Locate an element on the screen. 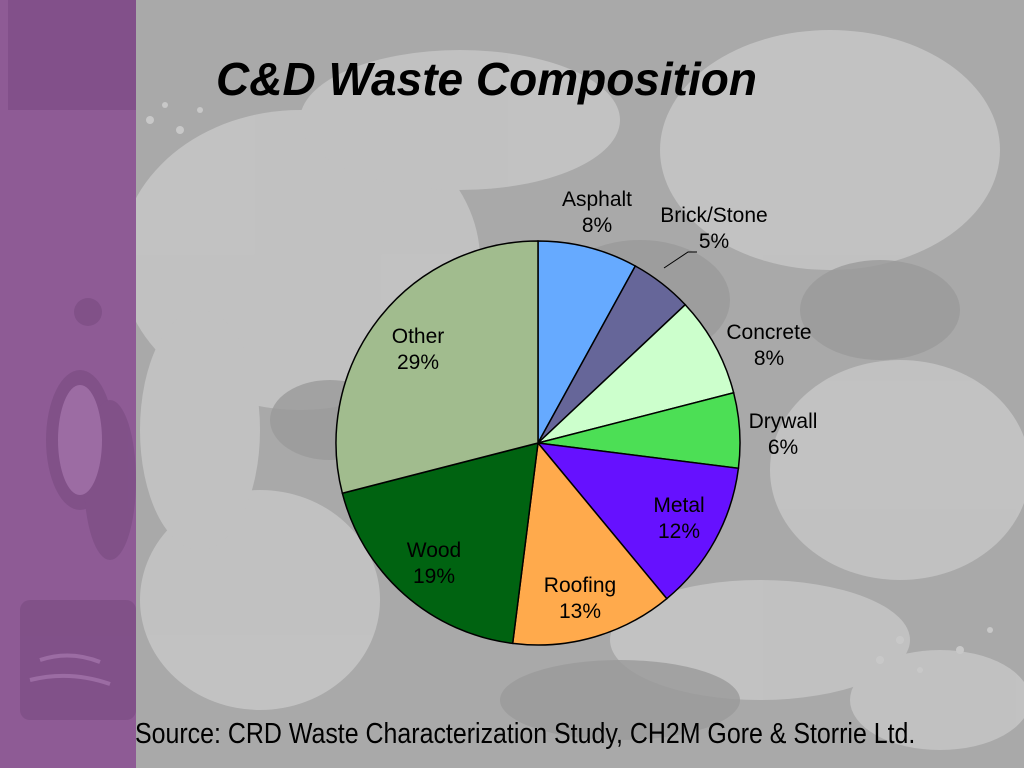 Image resolution: width=1024 pixels, height=768 pixels. pie-slice-metal is located at coordinates (638, 521).